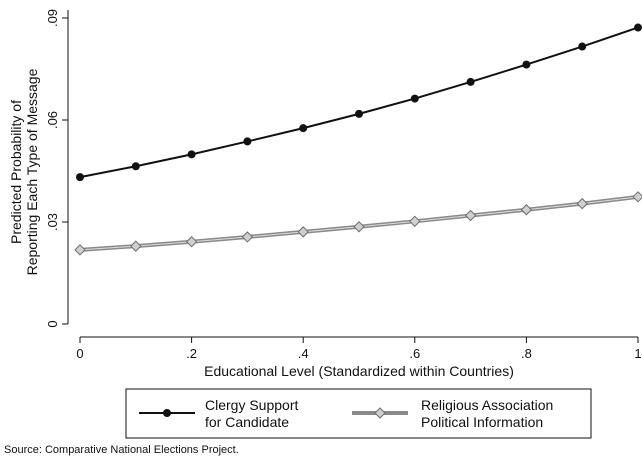  Describe the element at coordinates (79, 353) in the screenshot. I see `x-tick-label: 0` at that location.